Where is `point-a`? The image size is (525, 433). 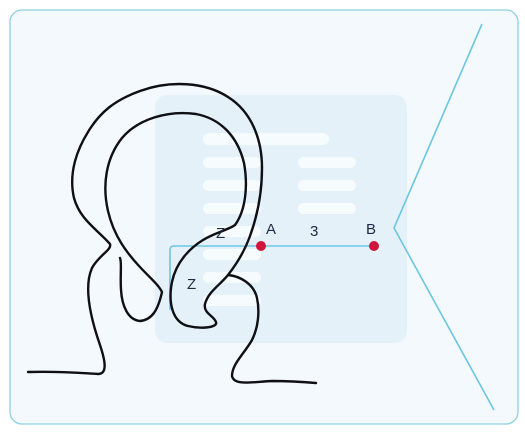 point-a is located at coordinates (261, 246).